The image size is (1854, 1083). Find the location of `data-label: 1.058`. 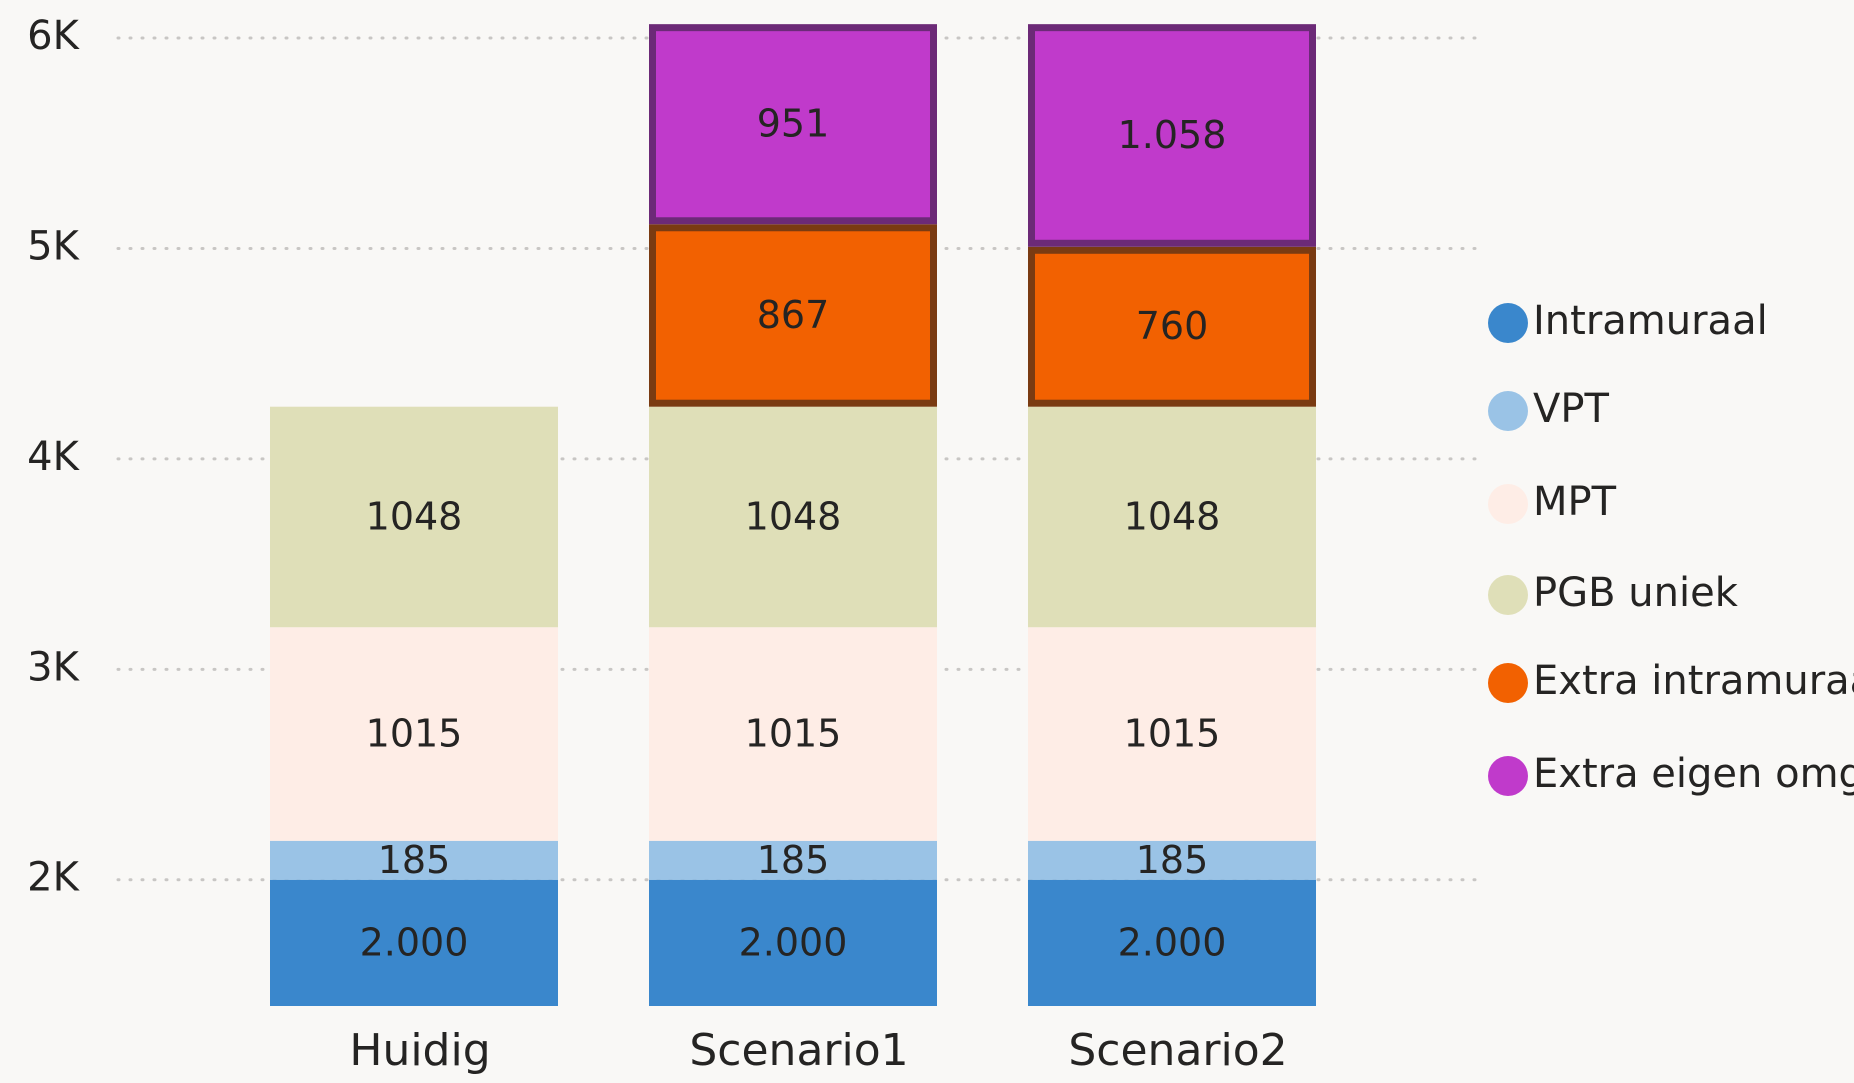

data-label: 1.058 is located at coordinates (1172, 135).